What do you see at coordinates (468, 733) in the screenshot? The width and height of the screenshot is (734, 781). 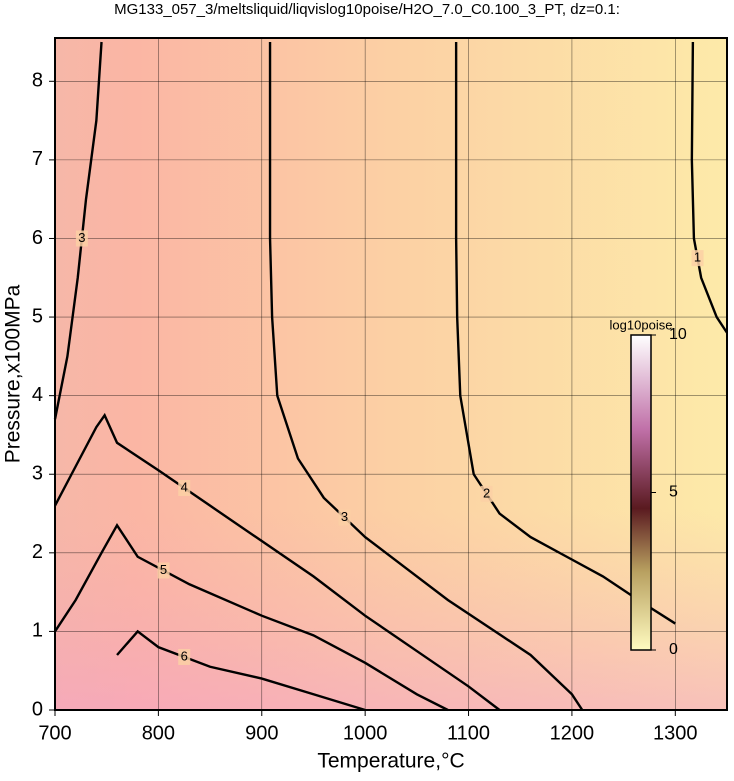 I see `x-tick-label: 1100` at bounding box center [468, 733].